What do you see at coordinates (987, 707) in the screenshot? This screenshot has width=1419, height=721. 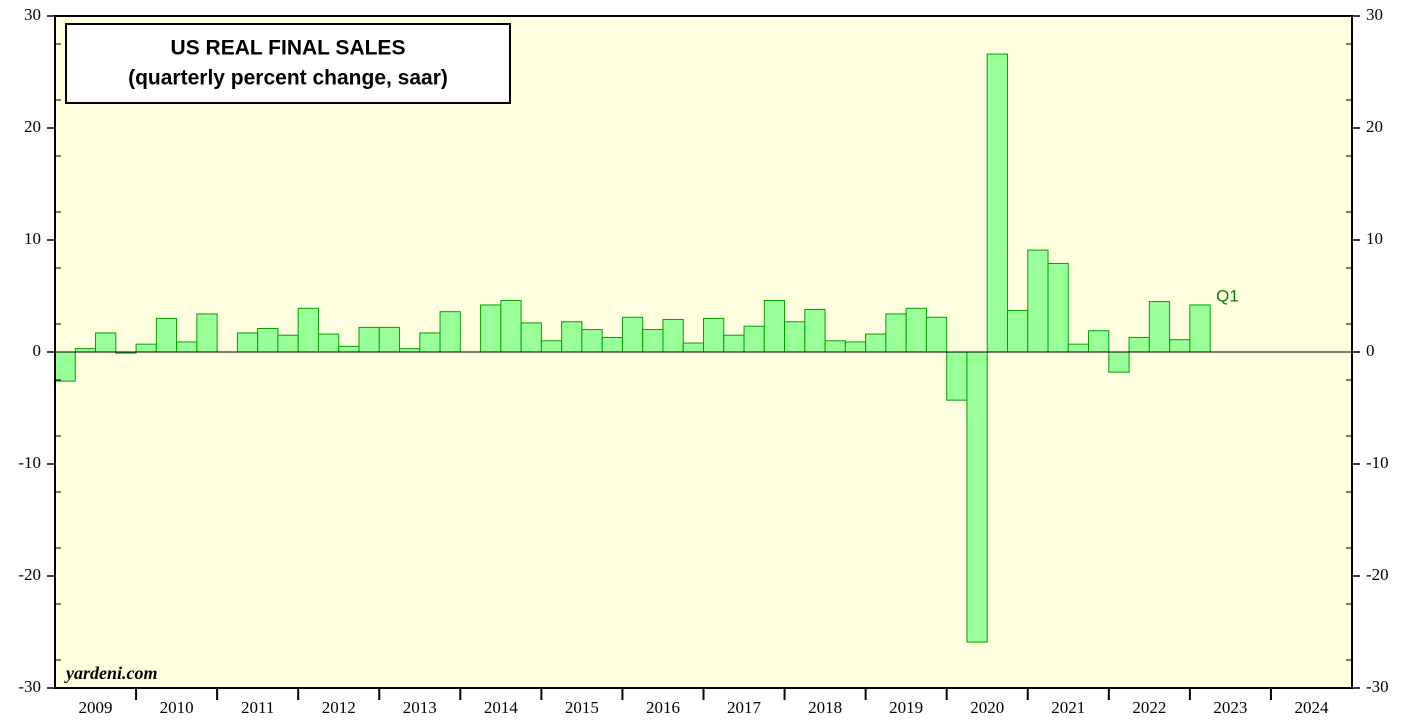 I see `x-tick-label: 2020` at bounding box center [987, 707].